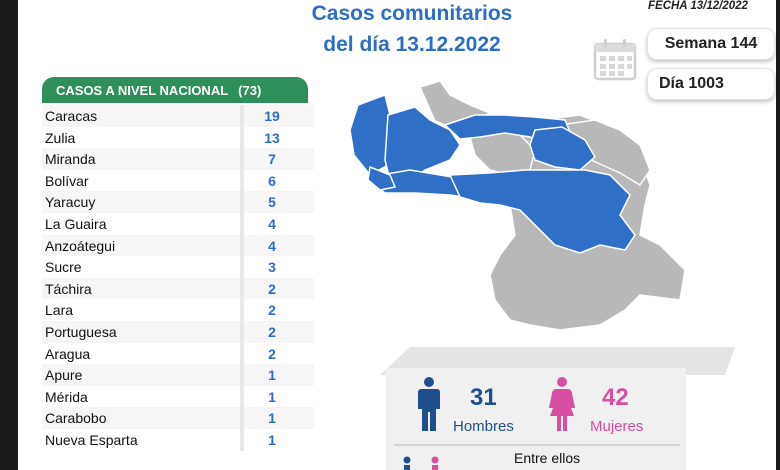  What do you see at coordinates (178, 137) in the screenshot?
I see `table-row: Zulia 13` at bounding box center [178, 137].